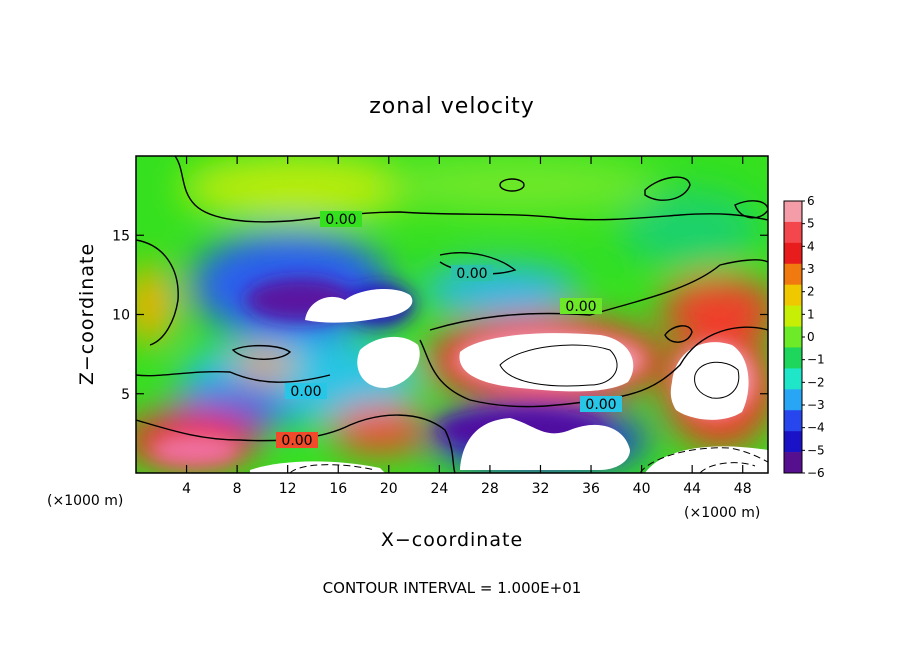  I want to click on colorbar-label: −4, so click(816, 428).